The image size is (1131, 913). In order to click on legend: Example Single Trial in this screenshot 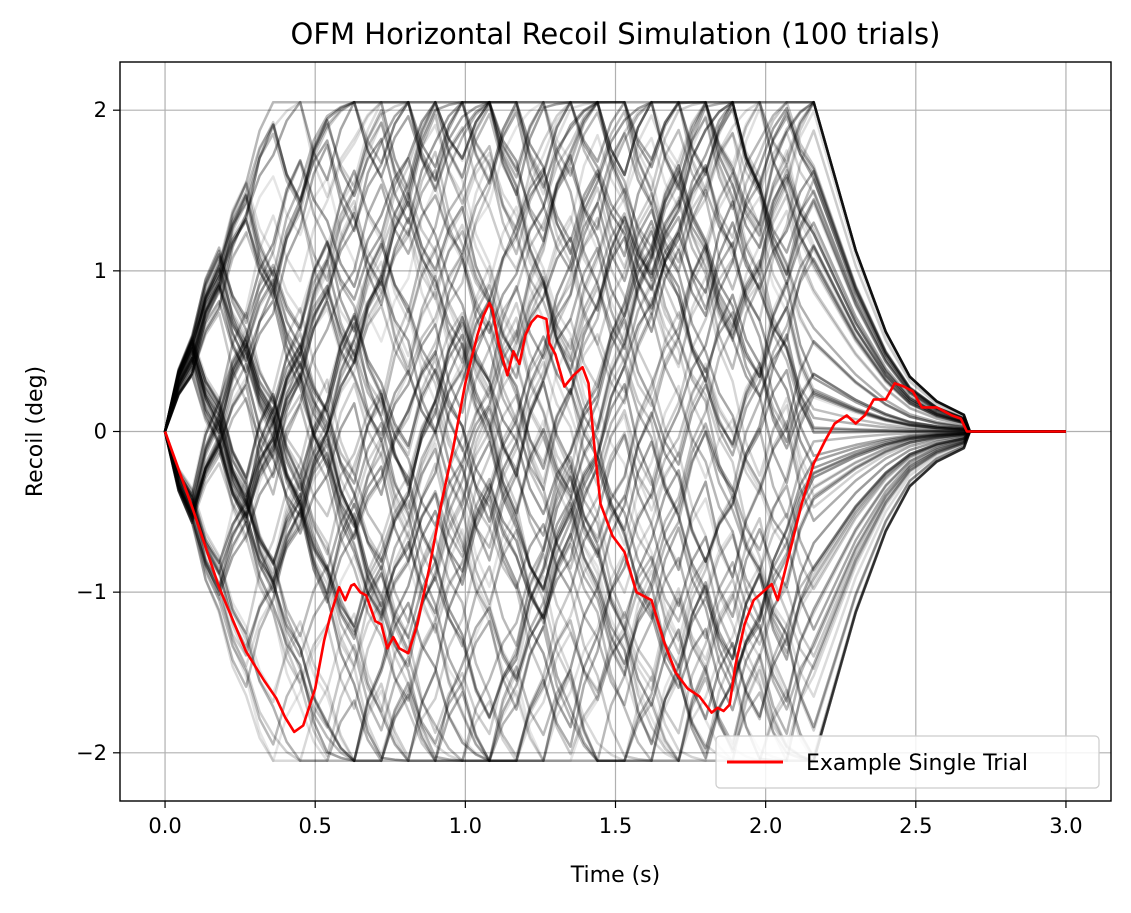, I will do `click(907, 762)`.